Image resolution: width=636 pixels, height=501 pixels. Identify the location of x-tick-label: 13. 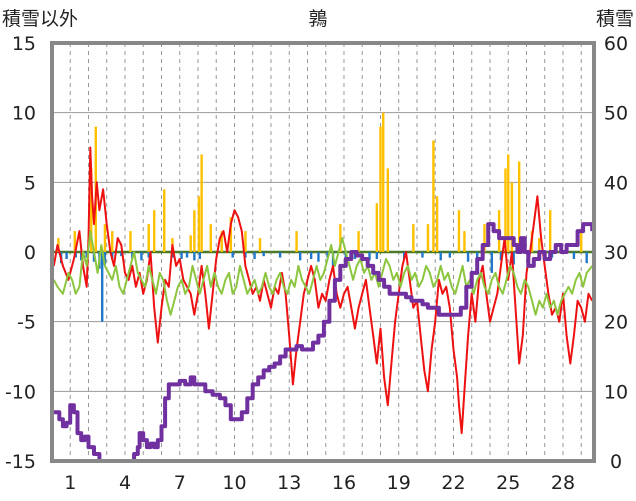
(289, 483).